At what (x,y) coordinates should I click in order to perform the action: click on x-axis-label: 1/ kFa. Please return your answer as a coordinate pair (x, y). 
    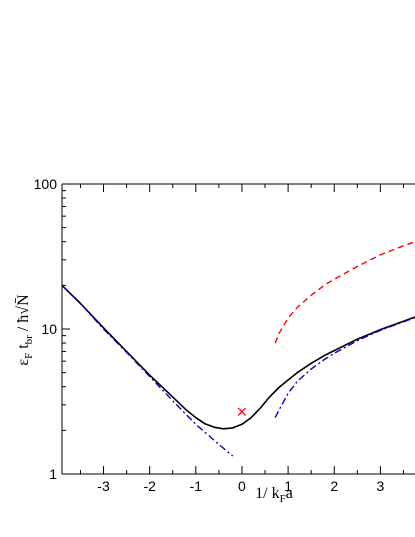
    Looking at the image, I should click on (274, 495).